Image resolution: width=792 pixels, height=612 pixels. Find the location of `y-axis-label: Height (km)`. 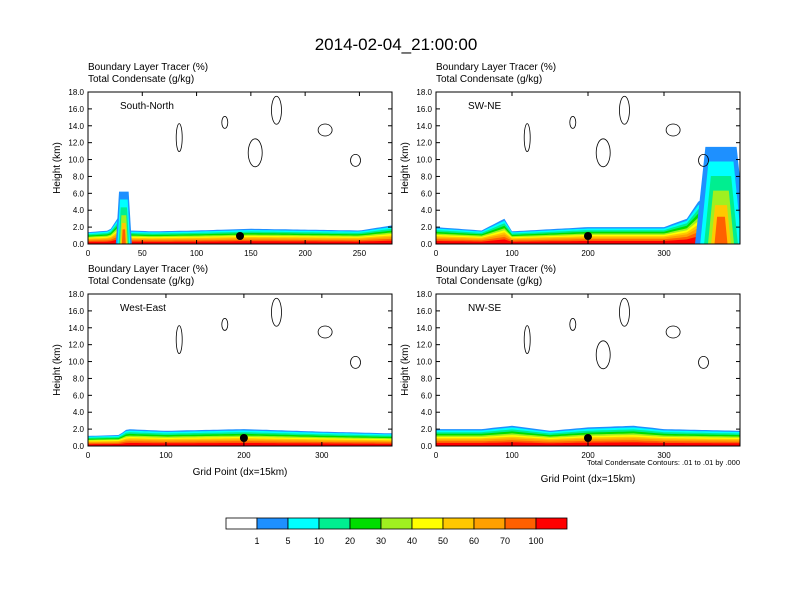

y-axis-label: Height (km) is located at coordinates (405, 370).